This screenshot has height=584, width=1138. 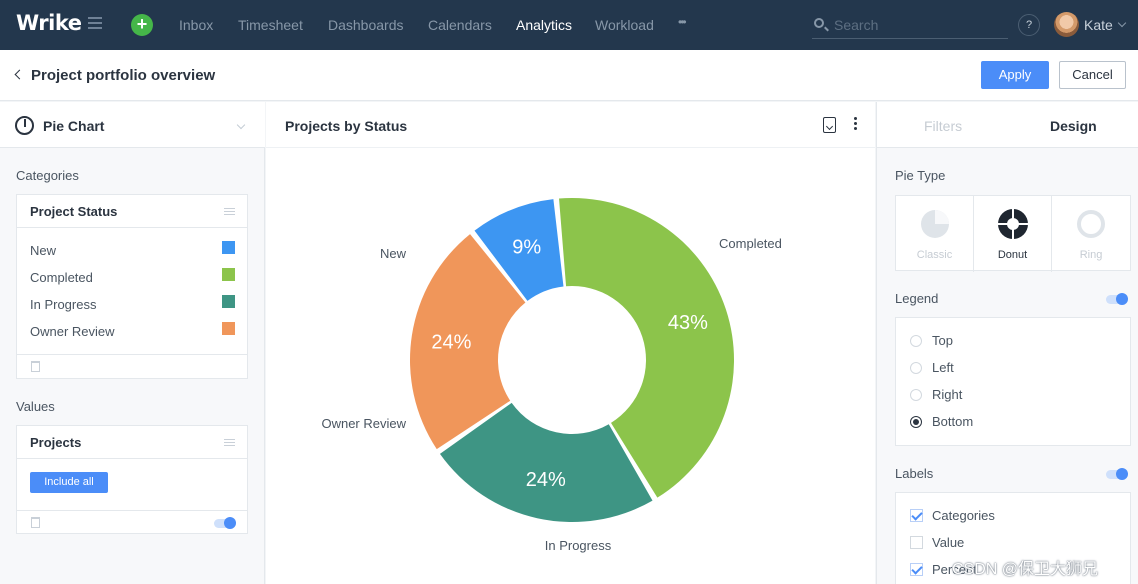 I want to click on apply-button: Apply, so click(x=1015, y=75).